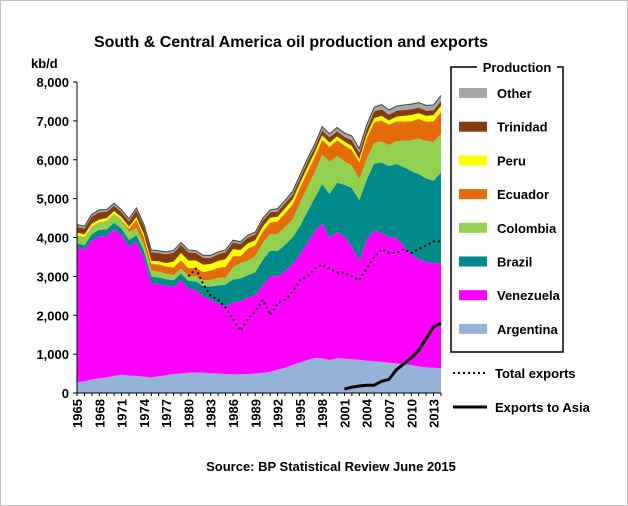 The width and height of the screenshot is (628, 506). Describe the element at coordinates (52, 199) in the screenshot. I see `y-tick-label: 5,000` at that location.